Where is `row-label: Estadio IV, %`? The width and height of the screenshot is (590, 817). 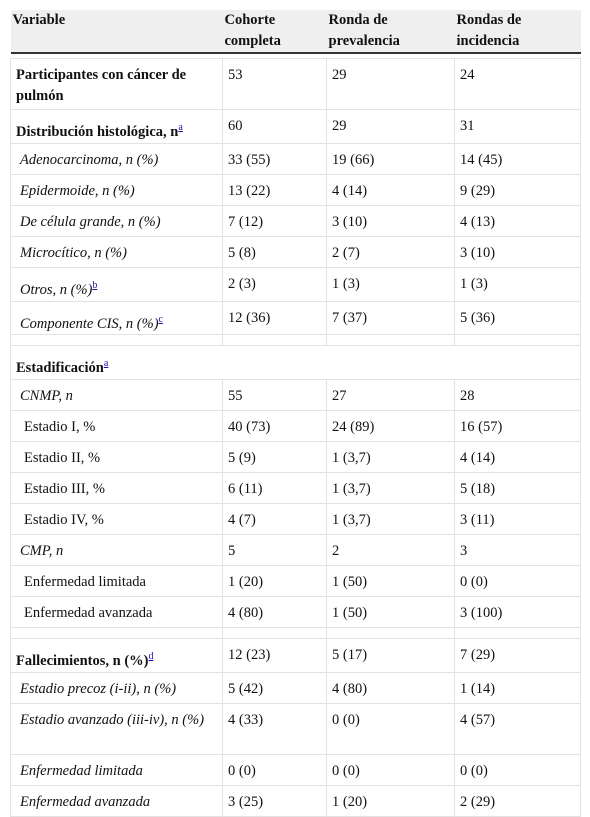 row-label: Estadio IV, % is located at coordinates (64, 520).